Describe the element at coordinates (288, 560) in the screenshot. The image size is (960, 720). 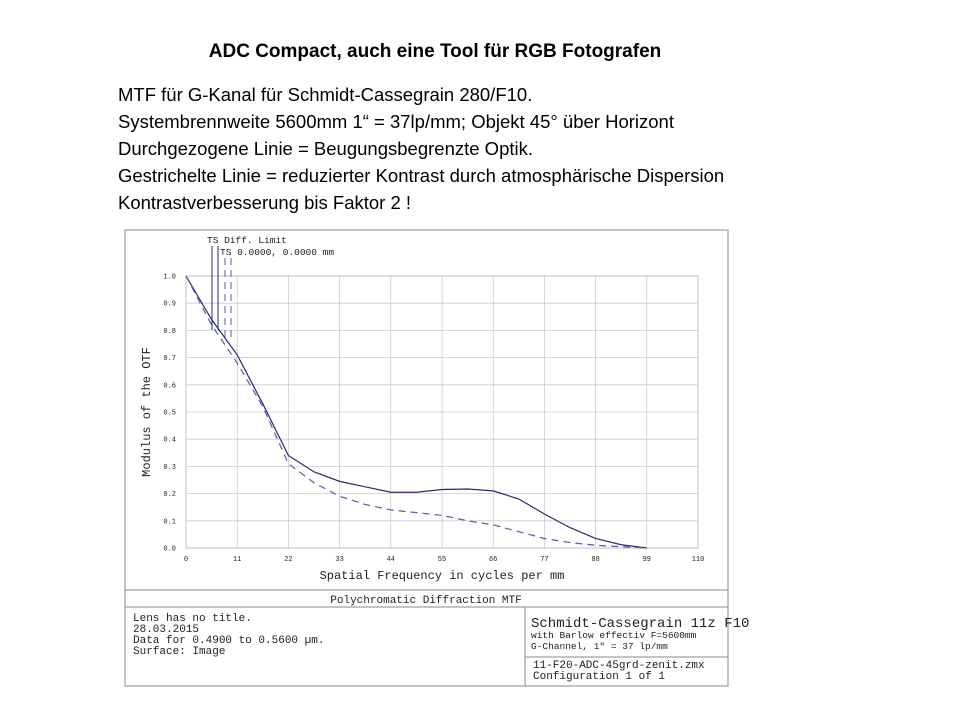
I see `x-tick-label: 22` at that location.